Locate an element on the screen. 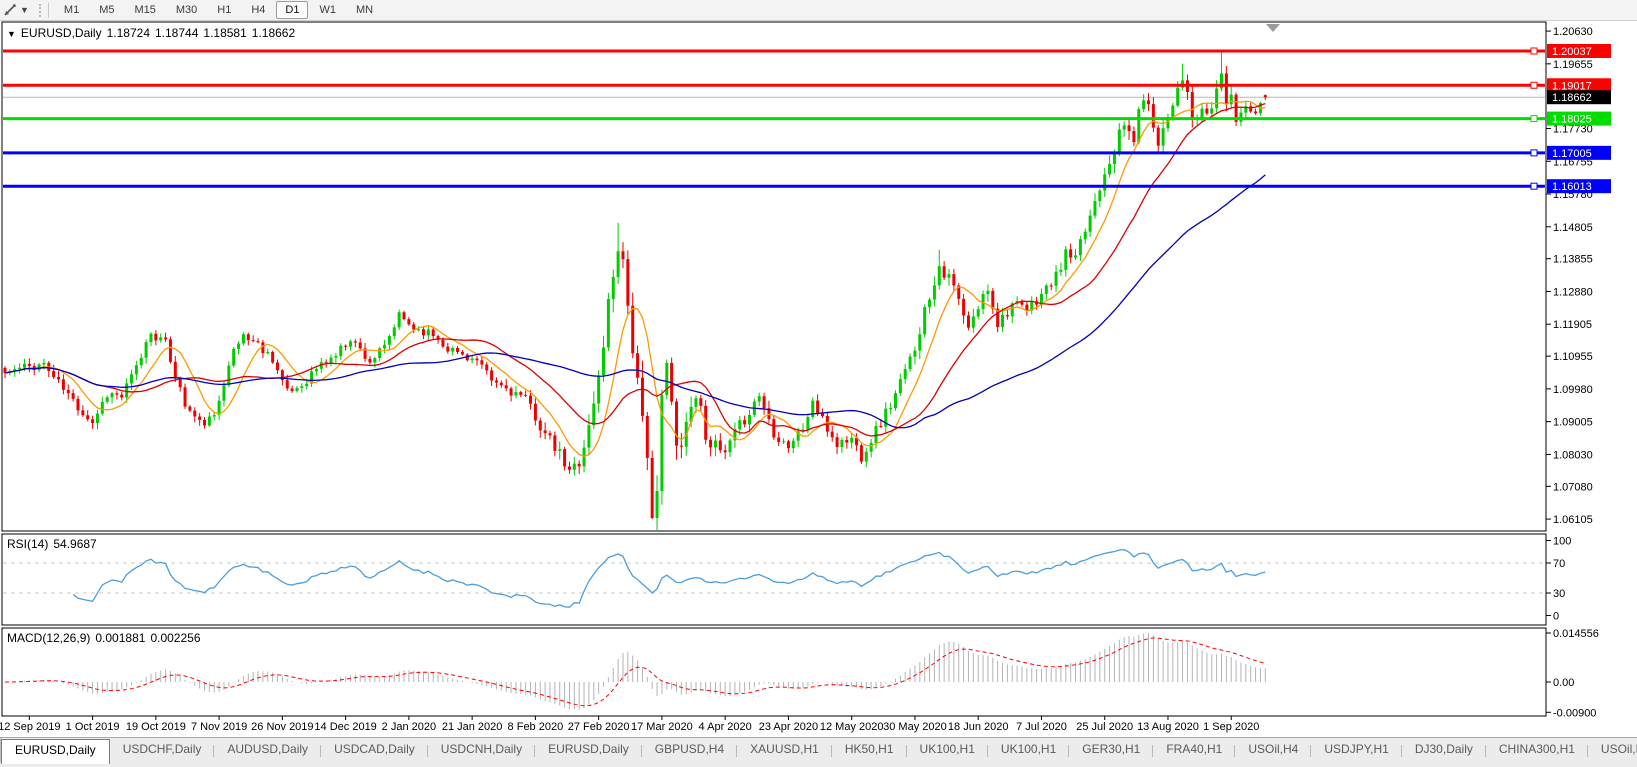  svg-text: 14 Dec 2019 is located at coordinates (345, 727).